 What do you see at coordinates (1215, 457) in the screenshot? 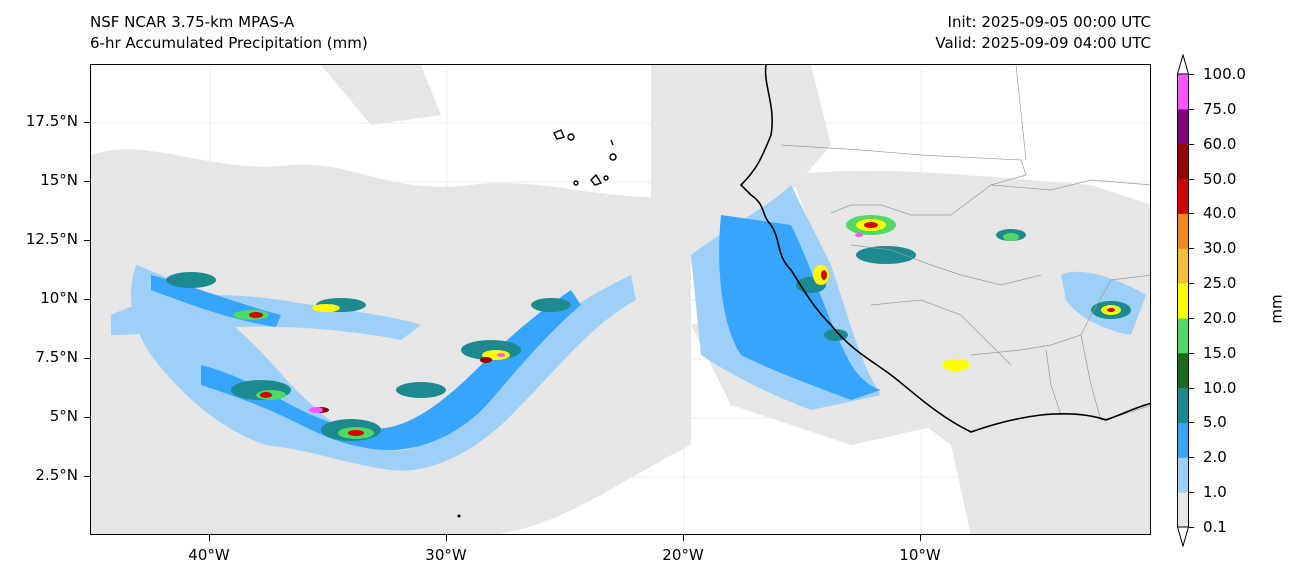
I see `colorbar-level-label: 2.0` at bounding box center [1215, 457].